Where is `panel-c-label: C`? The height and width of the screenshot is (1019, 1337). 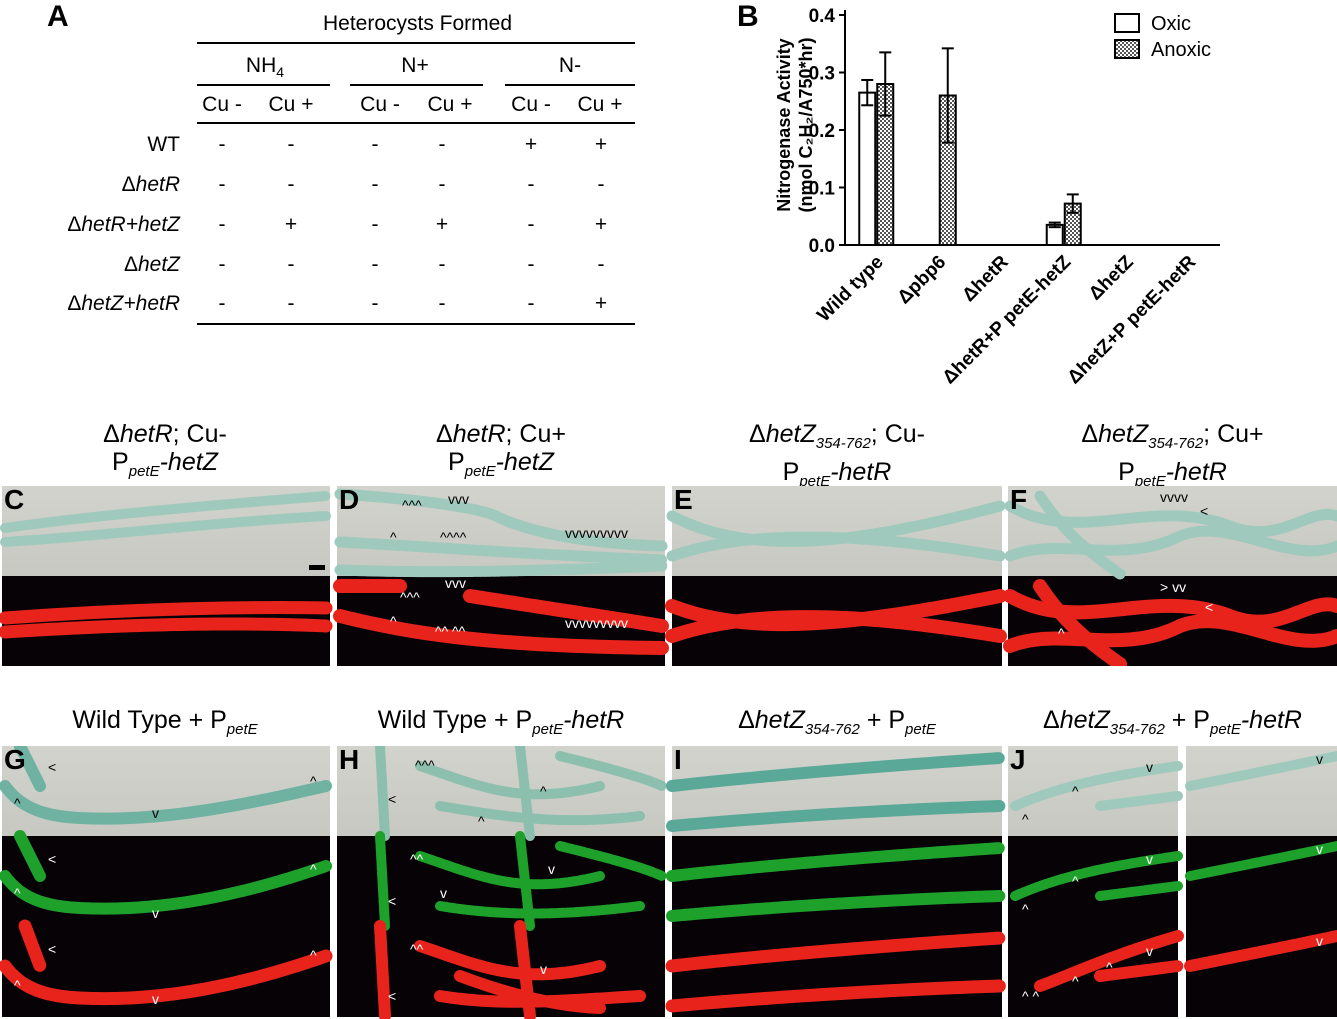
panel-c-label: C is located at coordinates (14, 499).